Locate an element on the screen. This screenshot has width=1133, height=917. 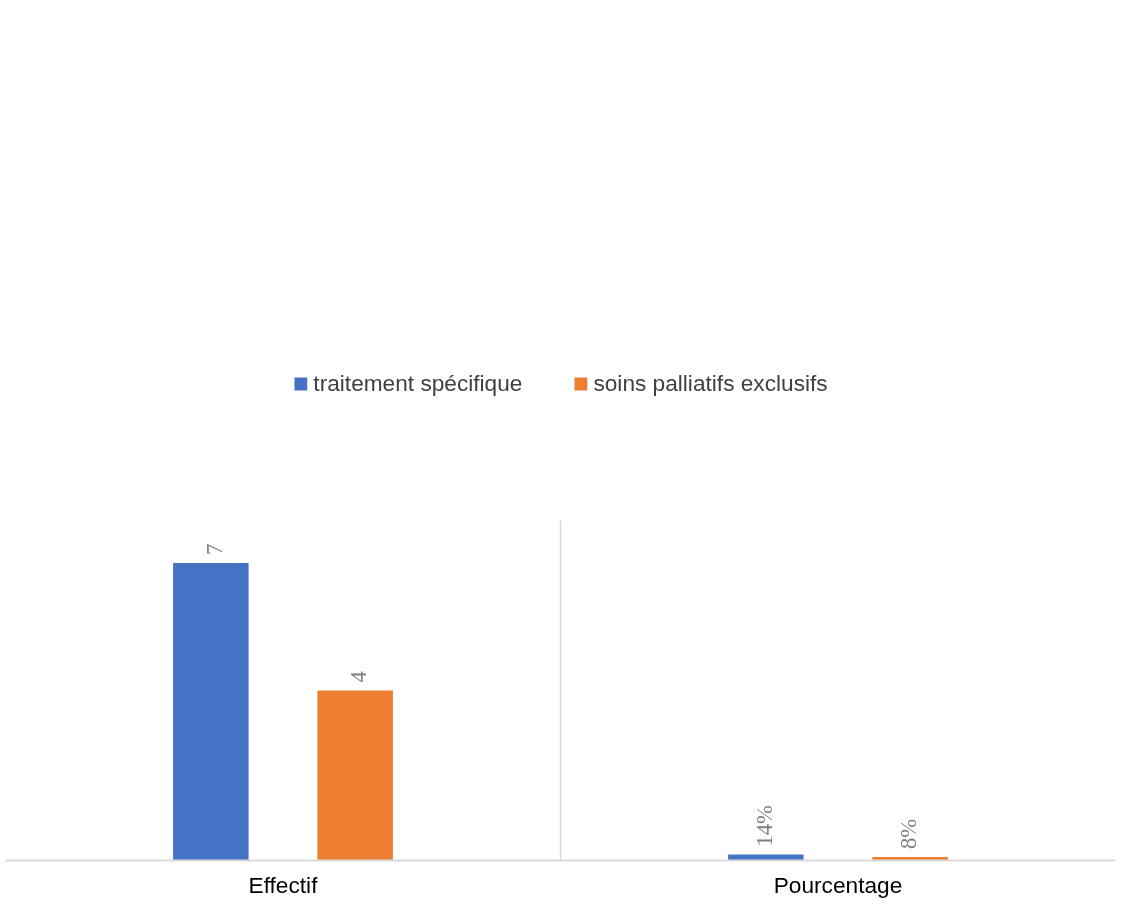
x-tick-label: Pourcentage is located at coordinates (838, 884).